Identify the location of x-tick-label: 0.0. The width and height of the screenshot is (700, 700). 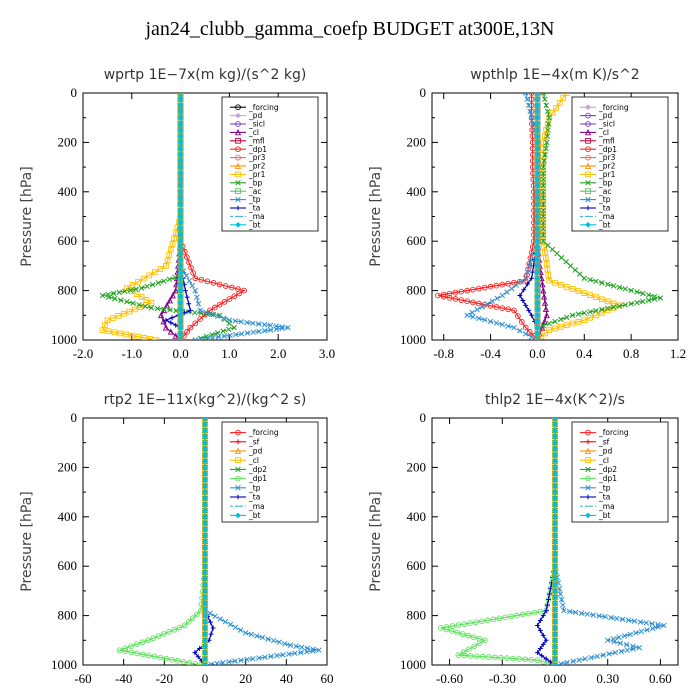
(180, 353).